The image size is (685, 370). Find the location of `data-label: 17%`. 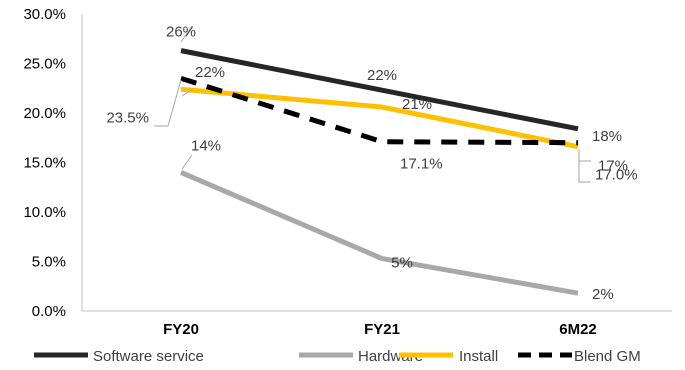

data-label: 17% is located at coordinates (613, 166).